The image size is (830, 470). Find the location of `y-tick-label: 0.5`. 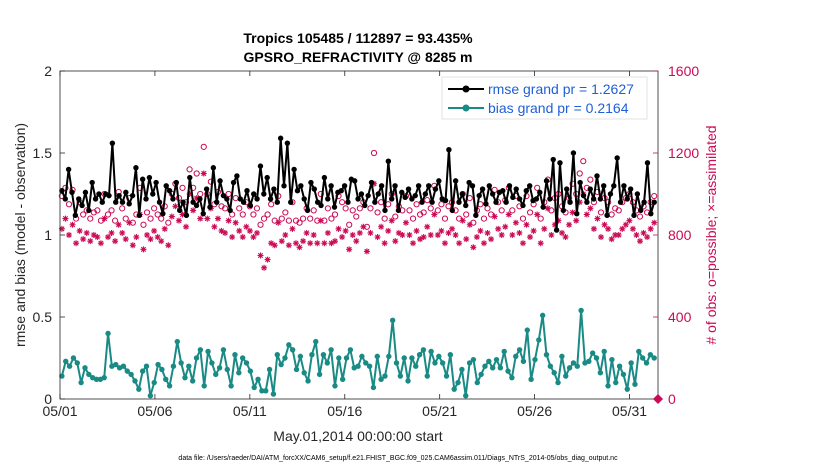

y-tick-label: 0.5 is located at coordinates (43, 317).